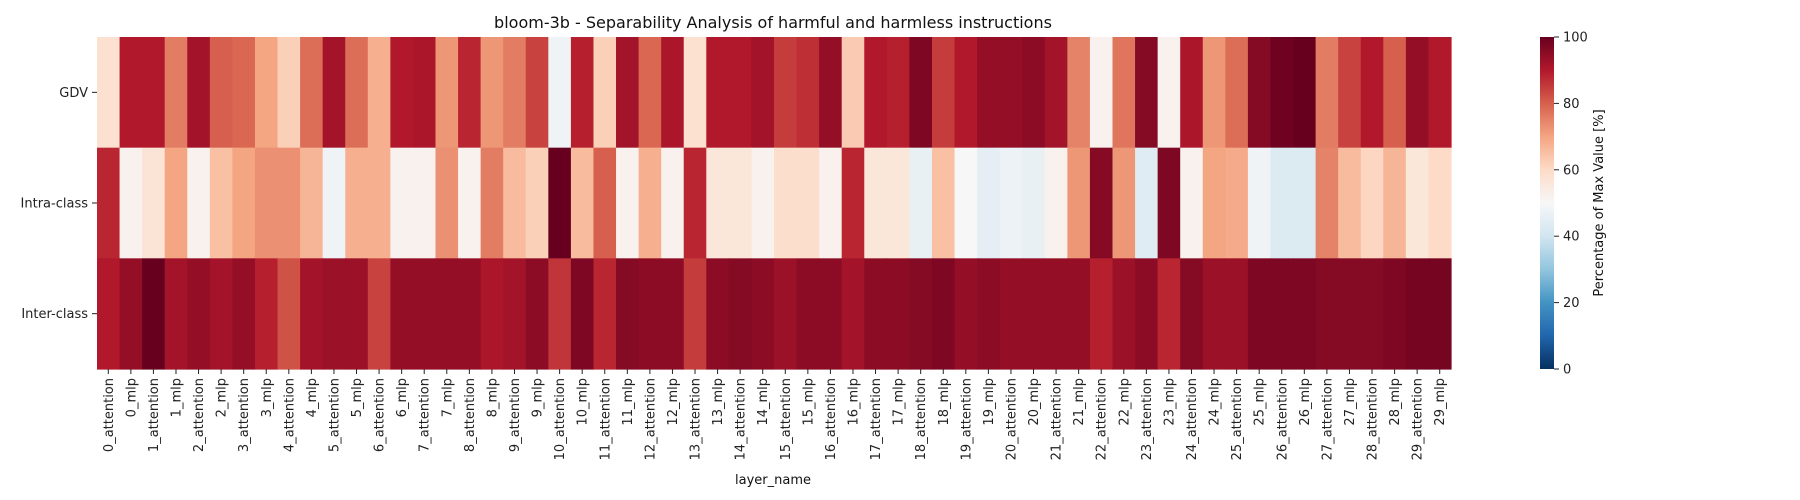  Describe the element at coordinates (989, 402) in the screenshot. I see `column-label: 19_mlp` at that location.